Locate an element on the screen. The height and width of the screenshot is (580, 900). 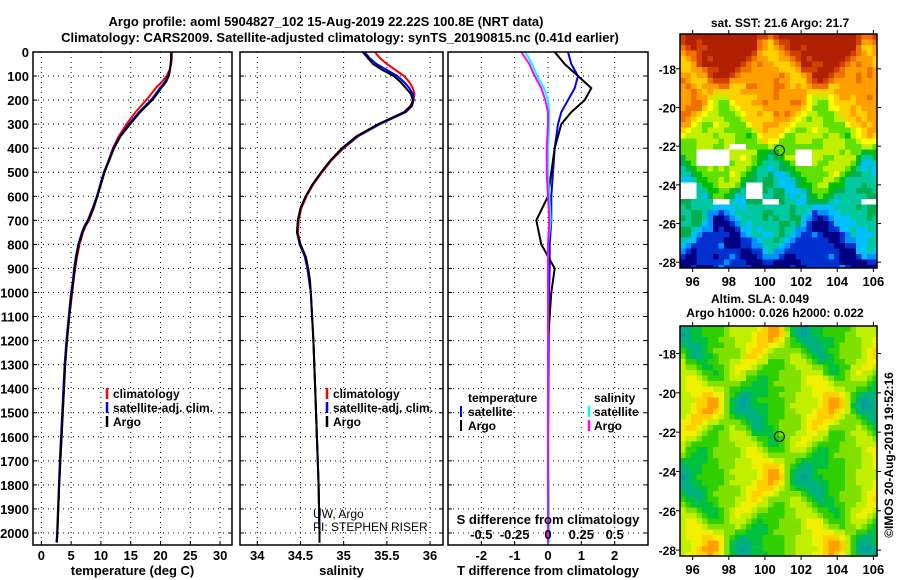
x-tick-label: 0 is located at coordinates (547, 555).